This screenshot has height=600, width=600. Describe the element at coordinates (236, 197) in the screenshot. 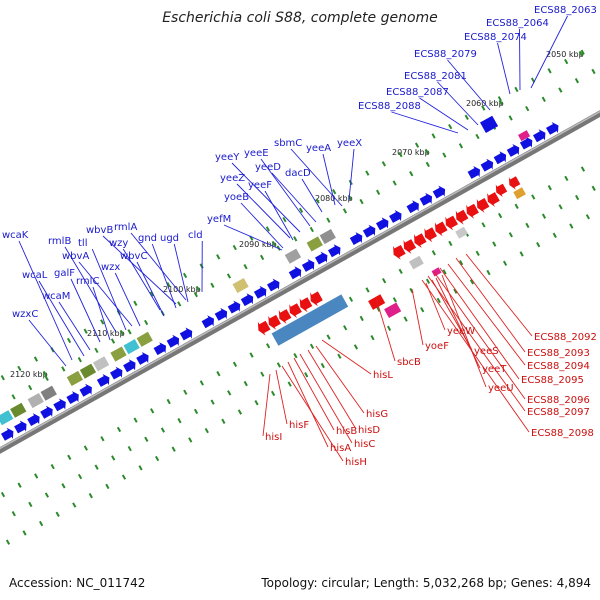

I see `forward-gene-label: yoeB` at that location.